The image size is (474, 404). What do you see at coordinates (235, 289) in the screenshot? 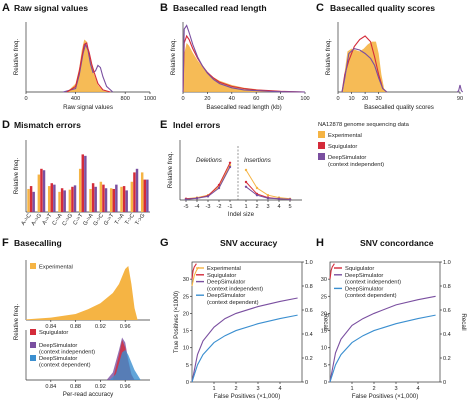
I see `g-legend-sublabel: (context independent)` at bounding box center [235, 289].